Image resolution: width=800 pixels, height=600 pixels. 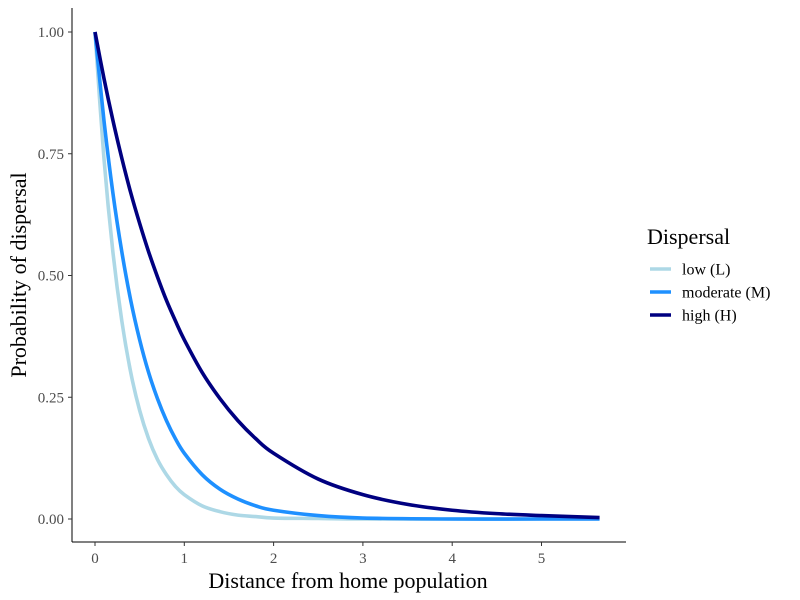 What do you see at coordinates (51, 520) in the screenshot?
I see `y-tick-label: 0.00` at bounding box center [51, 520].